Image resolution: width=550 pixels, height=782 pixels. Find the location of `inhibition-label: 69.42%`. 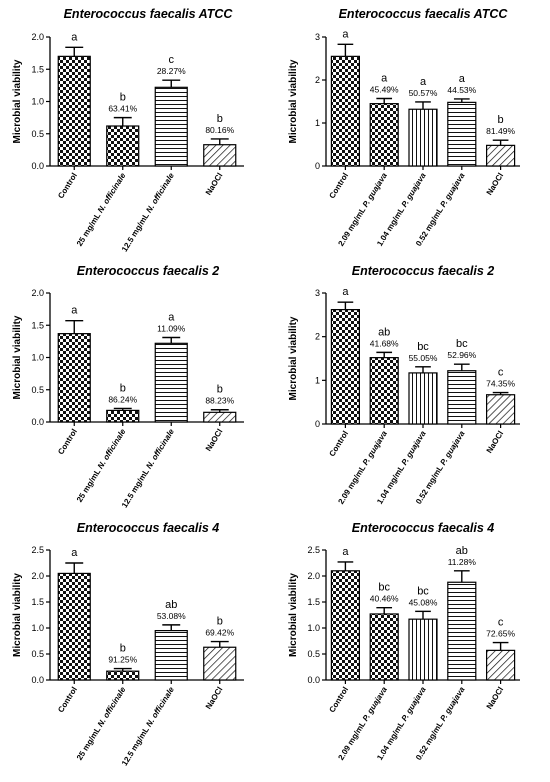

inhibition-label: 69.42% is located at coordinates (219, 633).